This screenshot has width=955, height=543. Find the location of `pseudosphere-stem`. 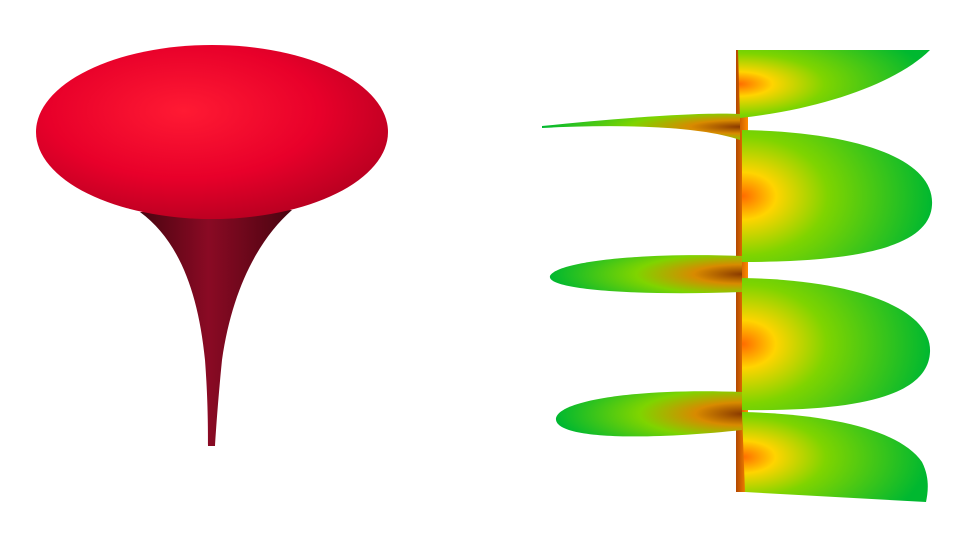

pseudosphere-stem is located at coordinates (216, 328).